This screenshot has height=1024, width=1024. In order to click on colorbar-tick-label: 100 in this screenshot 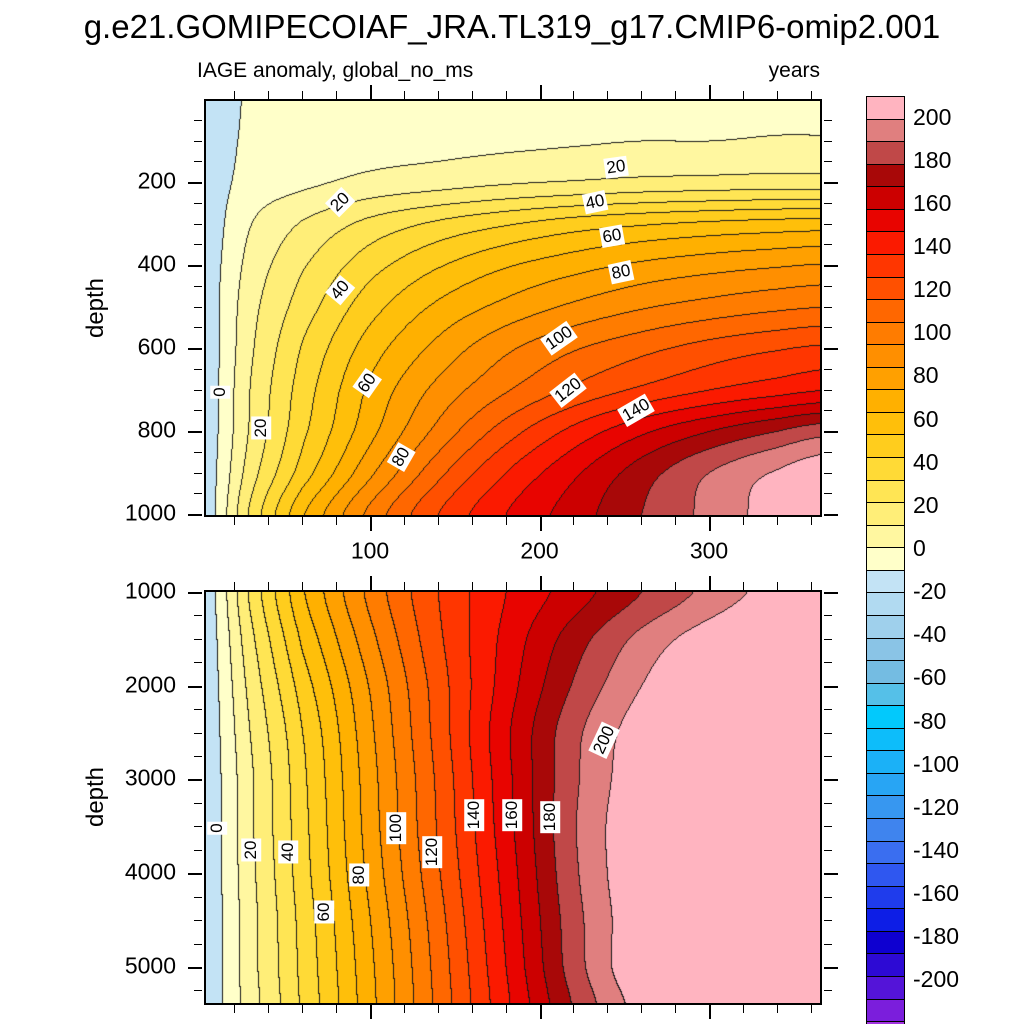, I will do `click(932, 332)`.